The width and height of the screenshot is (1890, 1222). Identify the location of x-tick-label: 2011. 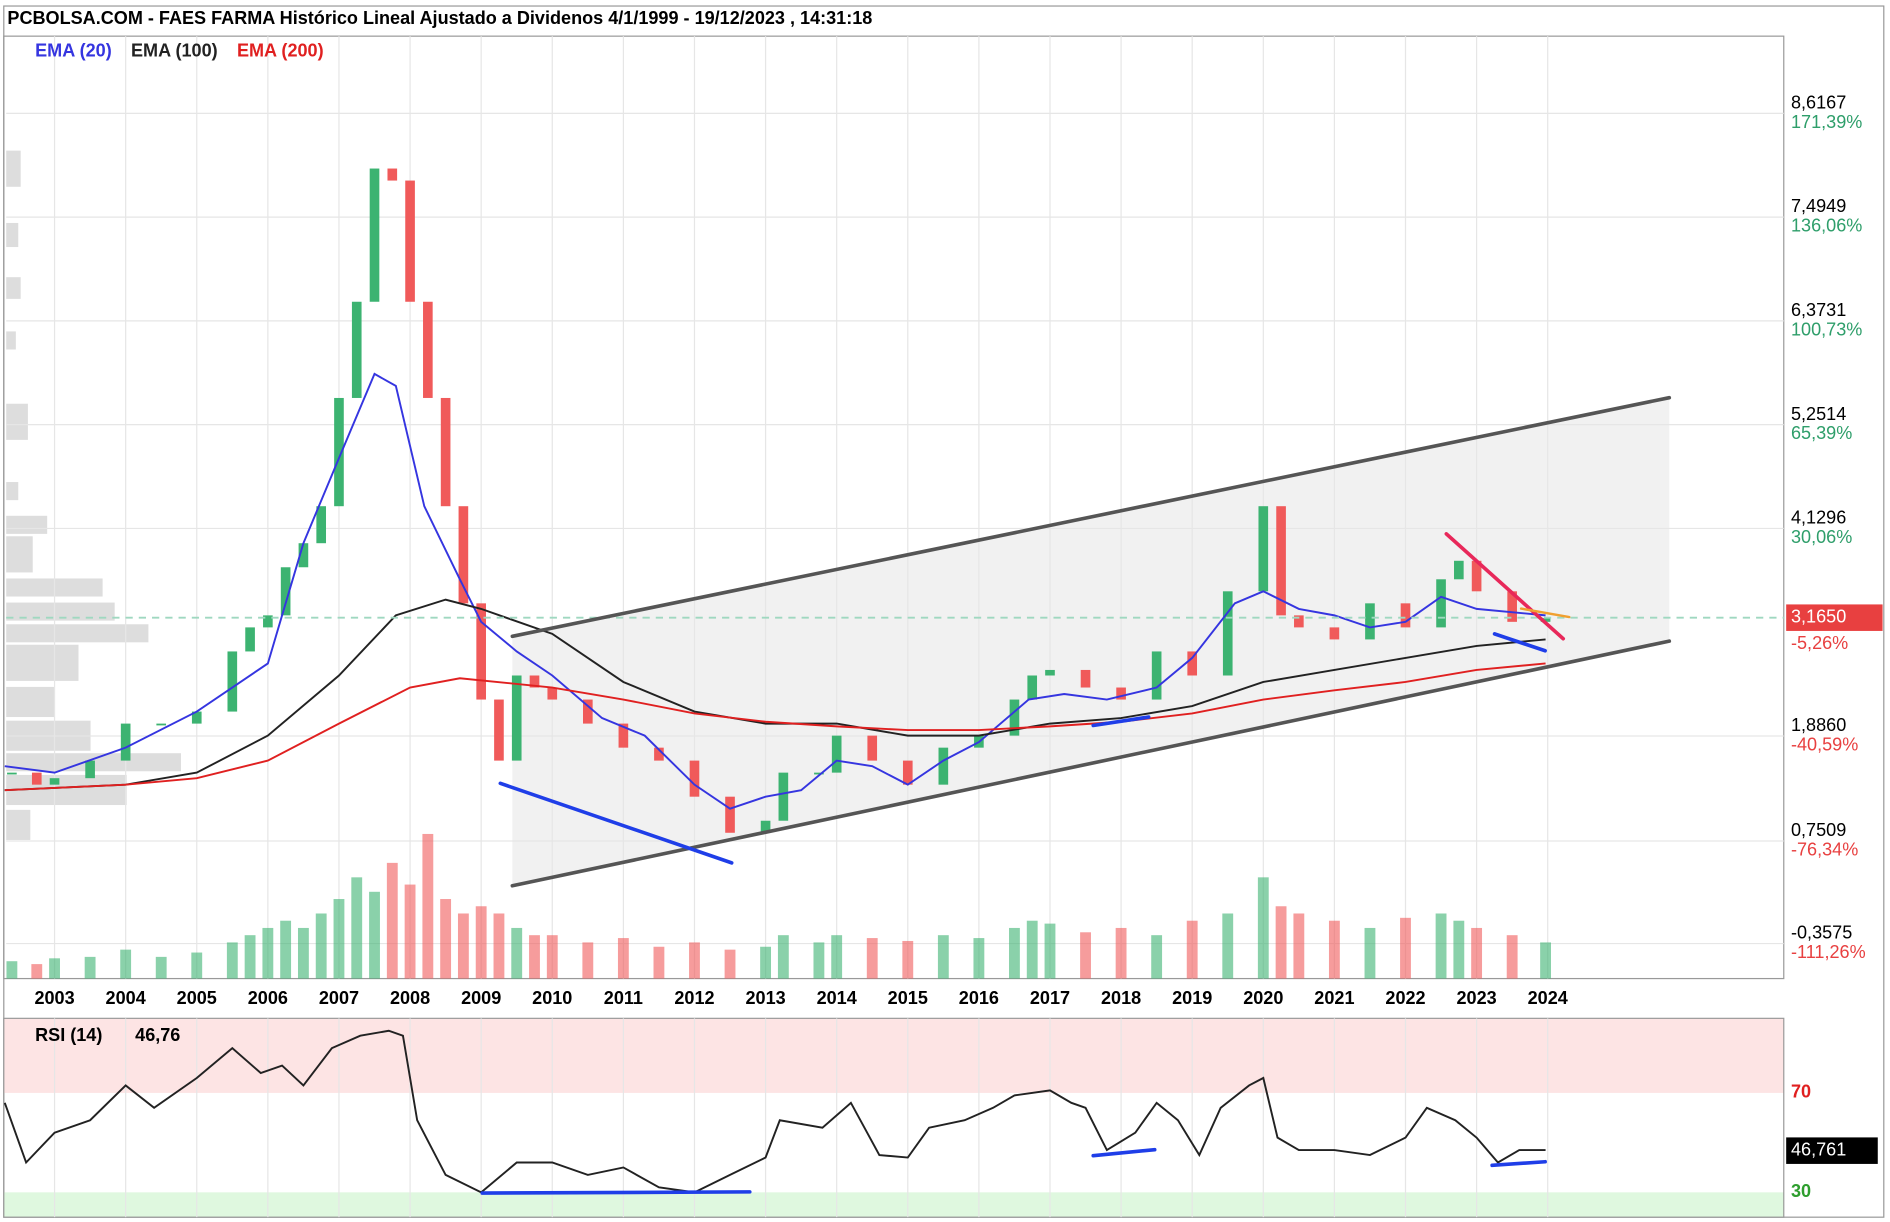
(623, 998).